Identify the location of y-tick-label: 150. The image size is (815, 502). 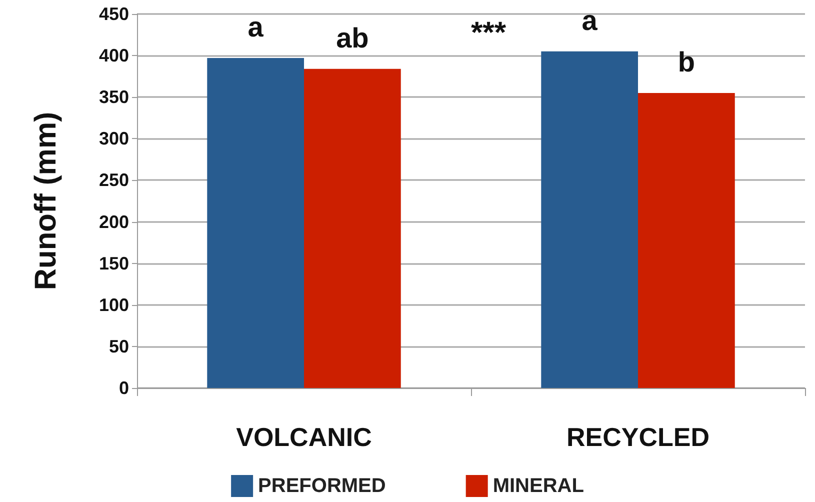
(113, 263).